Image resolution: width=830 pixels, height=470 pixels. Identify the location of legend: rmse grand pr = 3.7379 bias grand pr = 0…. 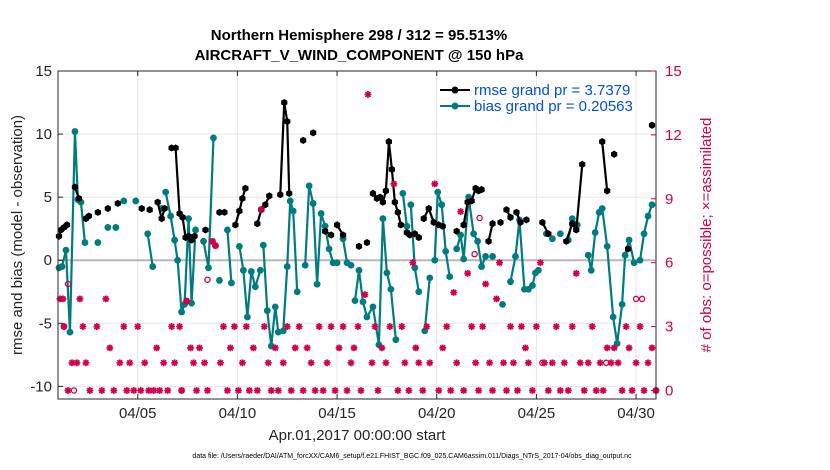
(536, 98).